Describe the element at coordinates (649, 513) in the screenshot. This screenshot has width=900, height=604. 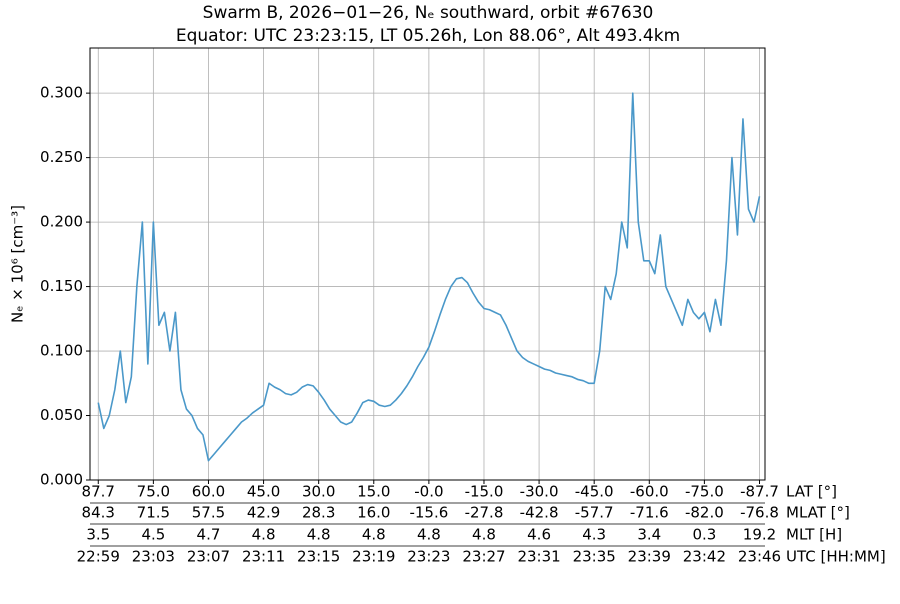
I see `x-tick-label: -71.6` at that location.